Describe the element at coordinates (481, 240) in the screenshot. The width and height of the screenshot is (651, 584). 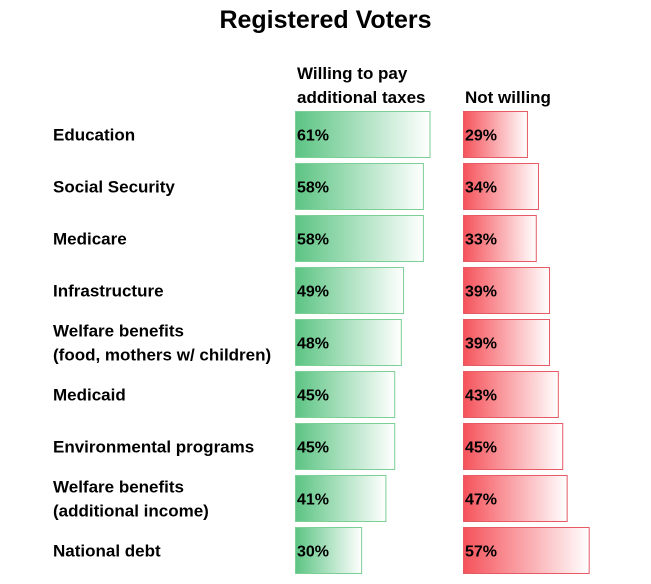
I see `data-label-not-willing: 33%` at that location.